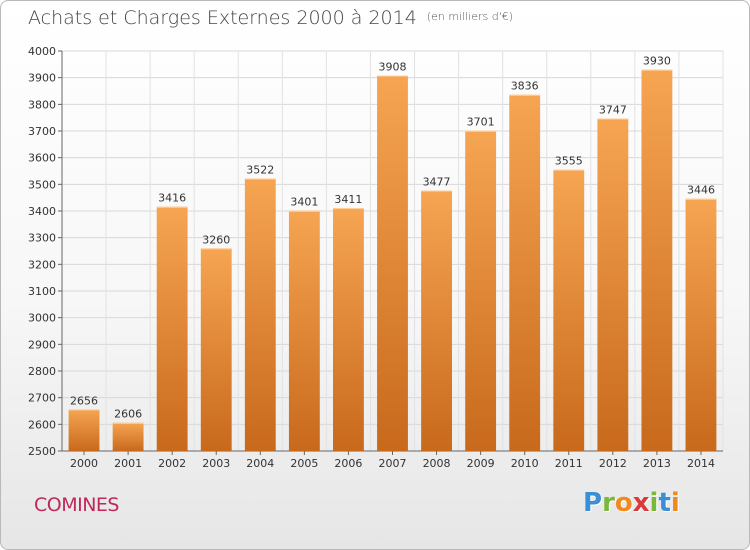 Image resolution: width=750 pixels, height=550 pixels. I want to click on y-tick-label: 2700, so click(42, 398).